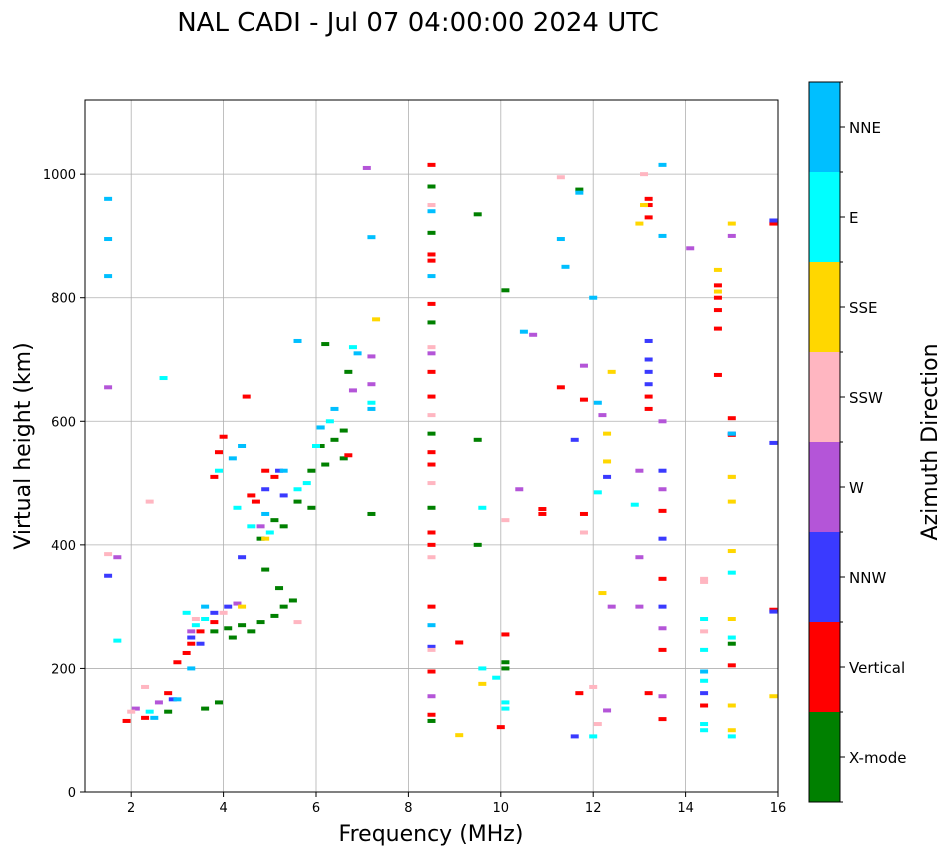 The image size is (951, 856). Describe the element at coordinates (867, 578) in the screenshot. I see `colorbar-tick-label: NNW` at that location.